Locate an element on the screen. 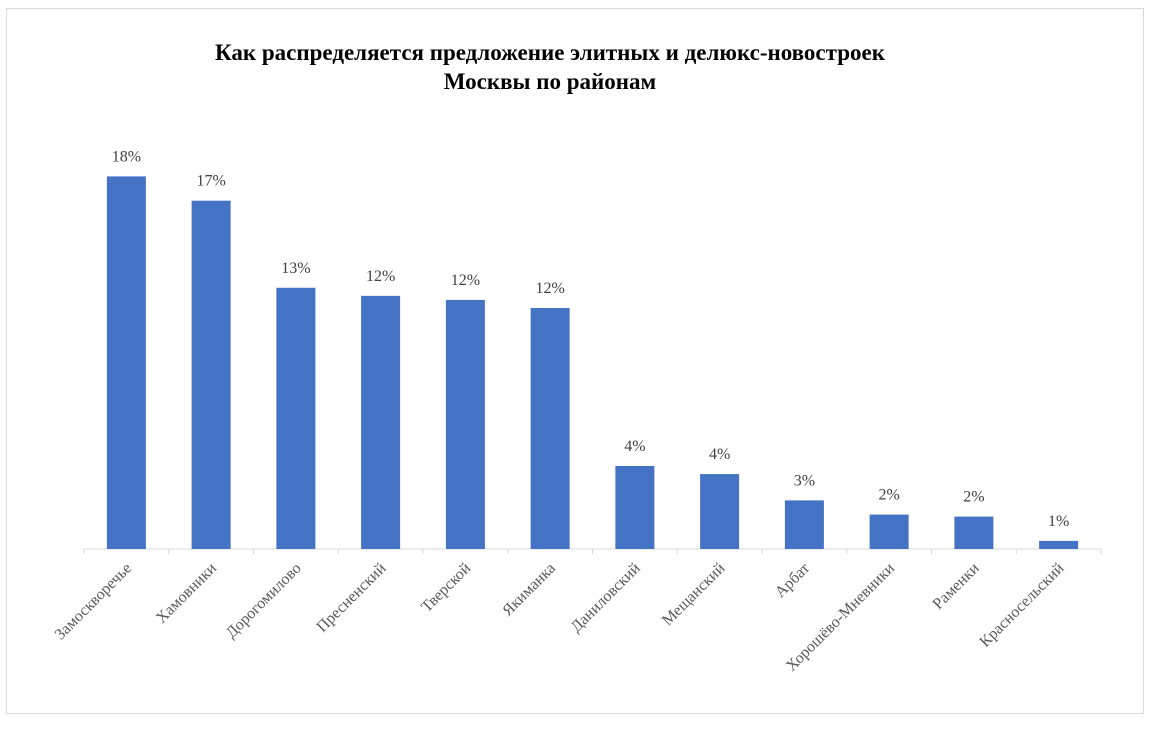 The width and height of the screenshot is (1153, 729). category-label-12: Красносельский is located at coordinates (1022, 604).